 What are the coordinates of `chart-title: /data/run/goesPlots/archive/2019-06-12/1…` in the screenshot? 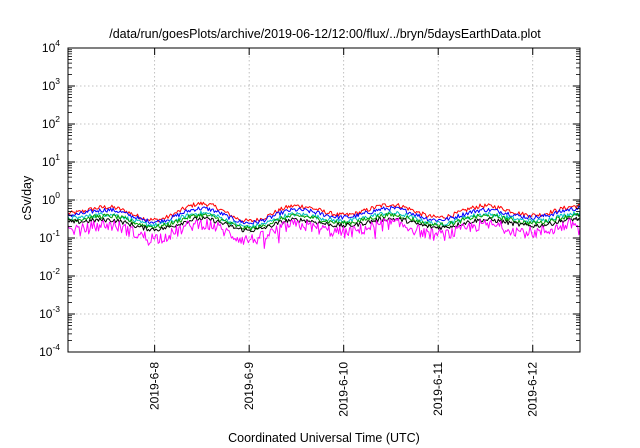 It's located at (325, 34).